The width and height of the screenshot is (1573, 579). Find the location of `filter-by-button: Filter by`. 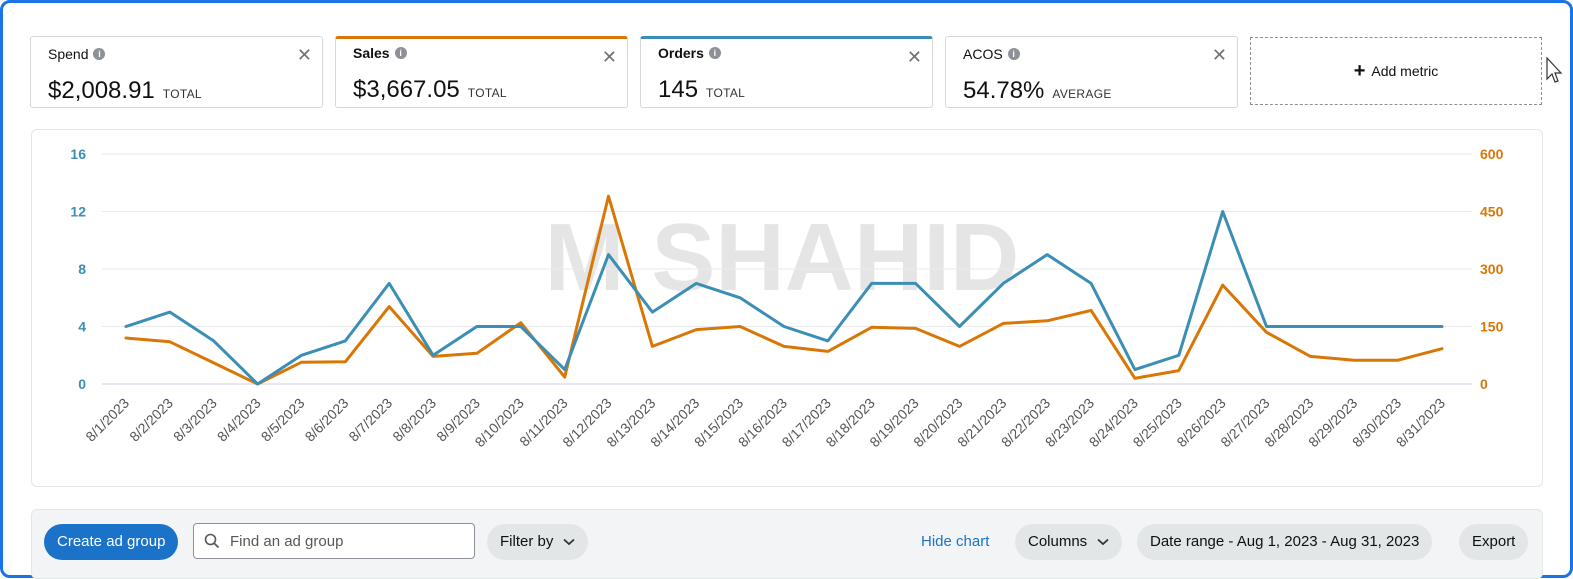

filter-by-button: Filter by is located at coordinates (538, 542).